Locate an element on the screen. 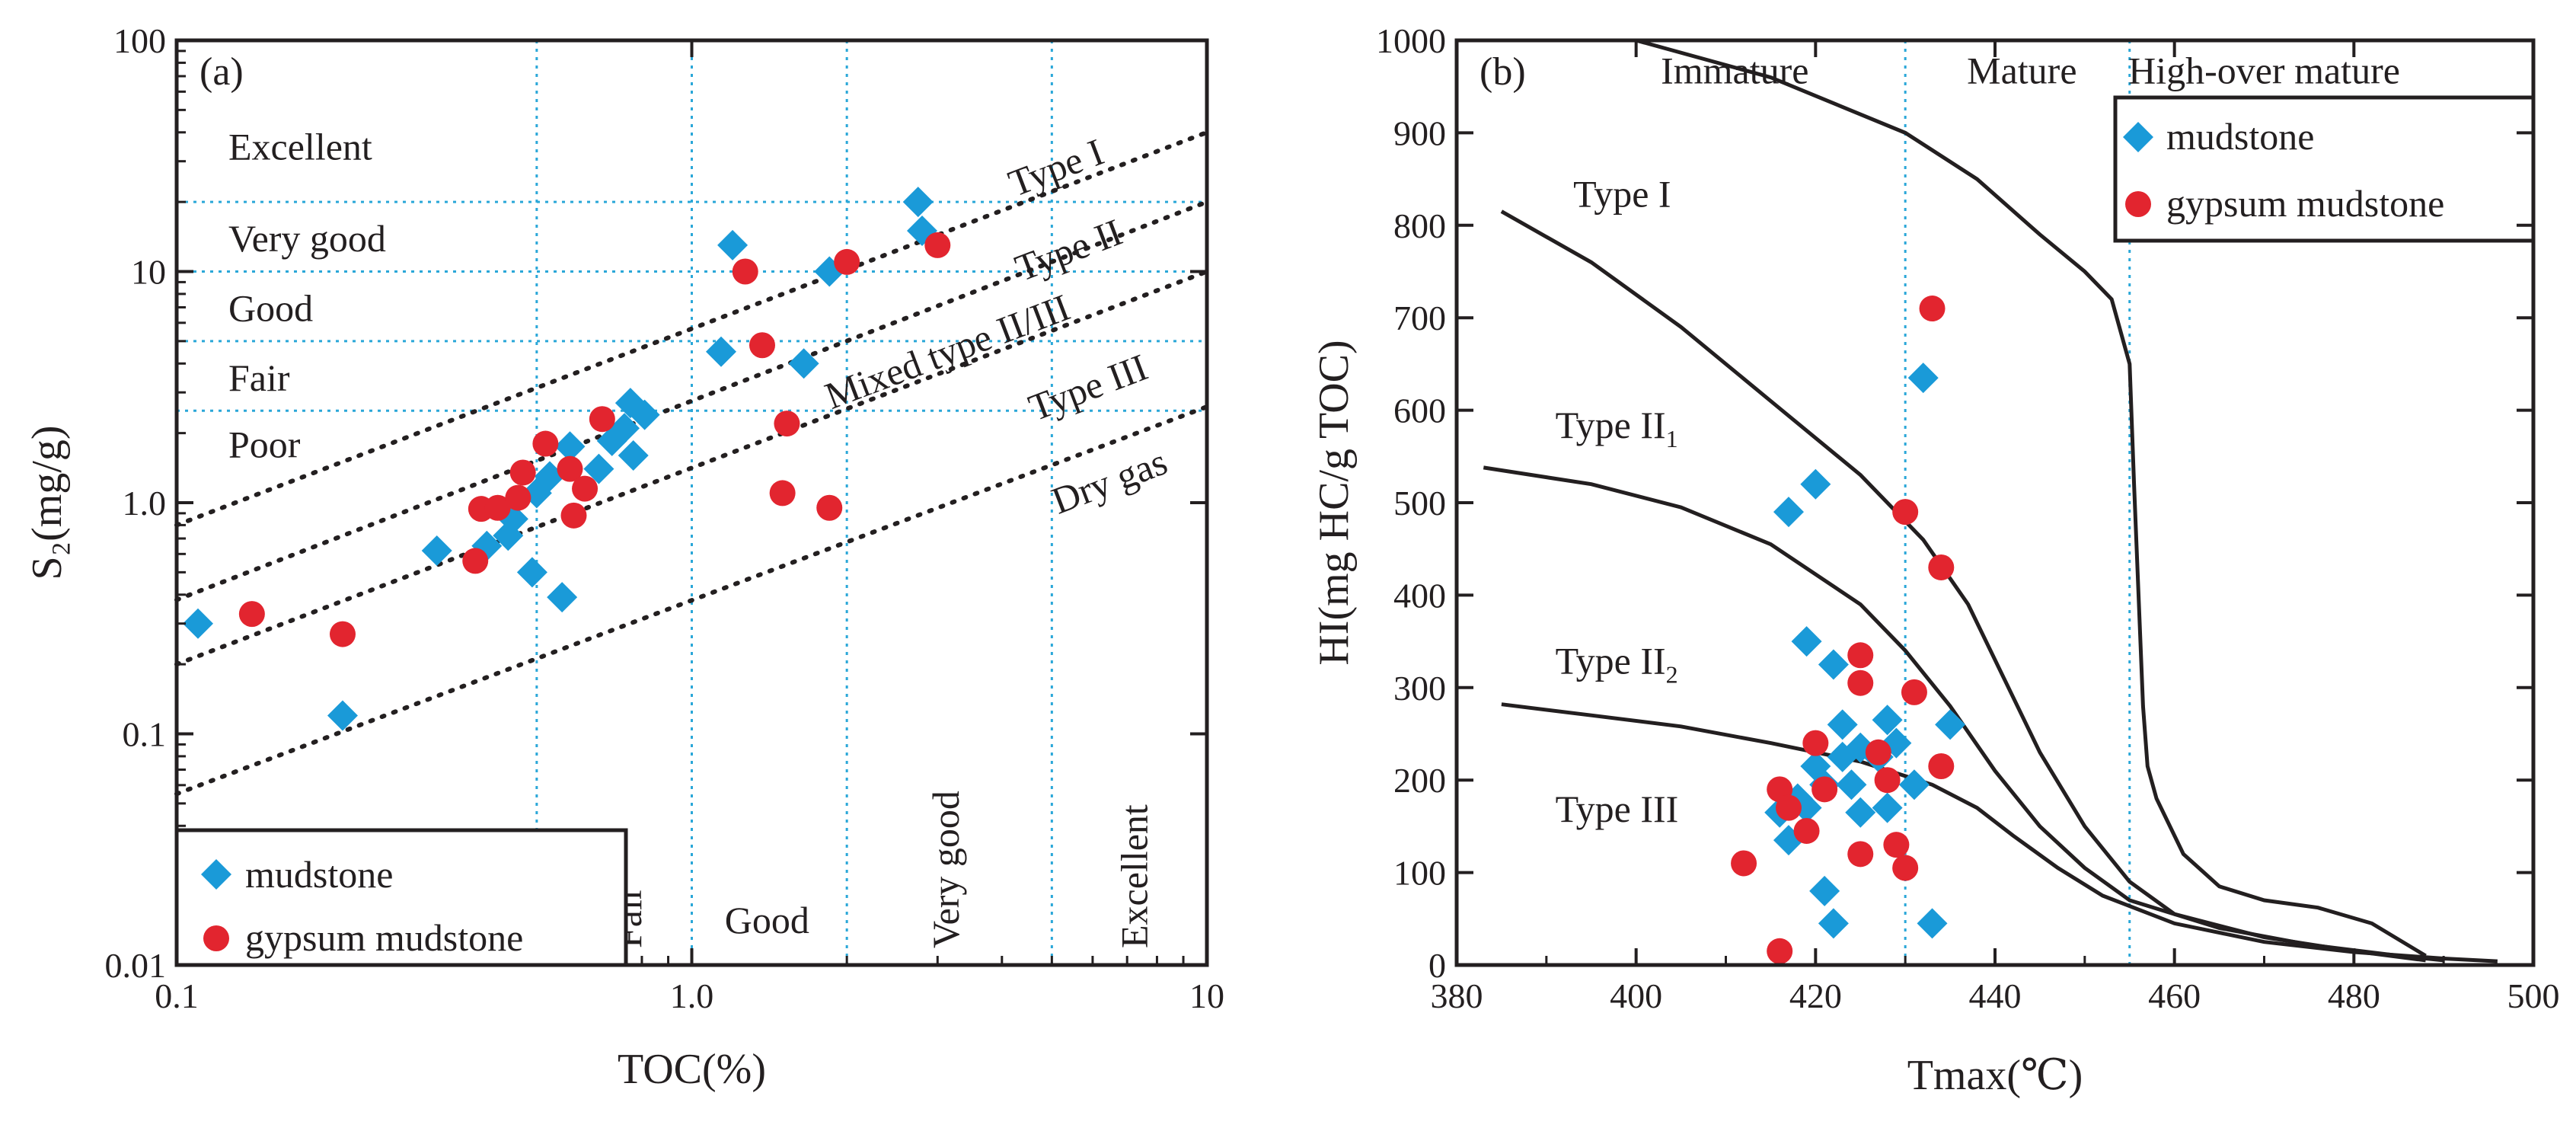 This screenshot has width=2576, height=1128. legend-a-gypsum-label: gypsum mudstone is located at coordinates (384, 937).